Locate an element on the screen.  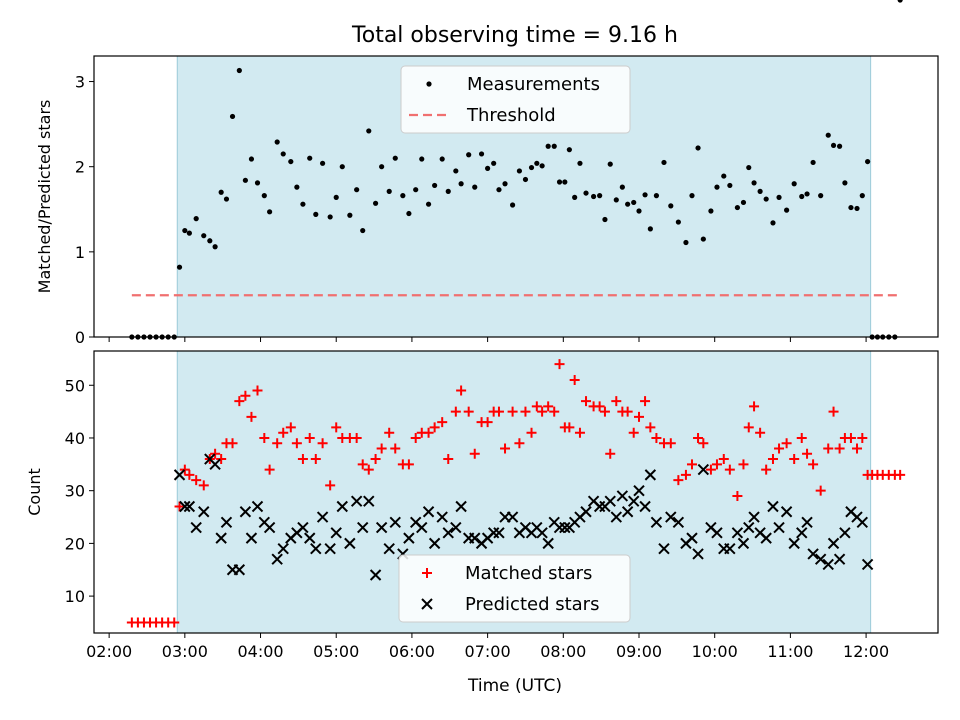
chart-title: Total observing time = 9.16 h is located at coordinates (514, 35).